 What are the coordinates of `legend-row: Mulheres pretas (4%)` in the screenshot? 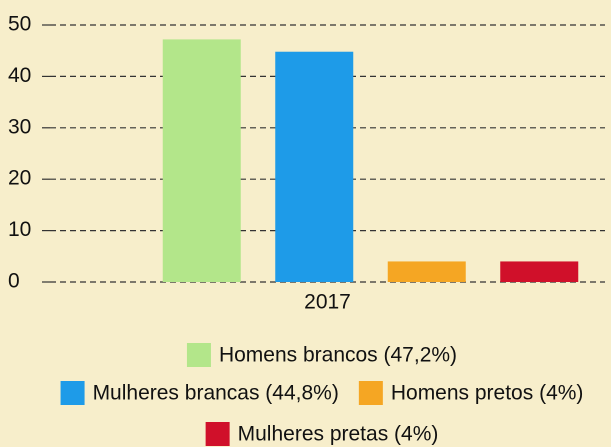 It's located at (322, 434).